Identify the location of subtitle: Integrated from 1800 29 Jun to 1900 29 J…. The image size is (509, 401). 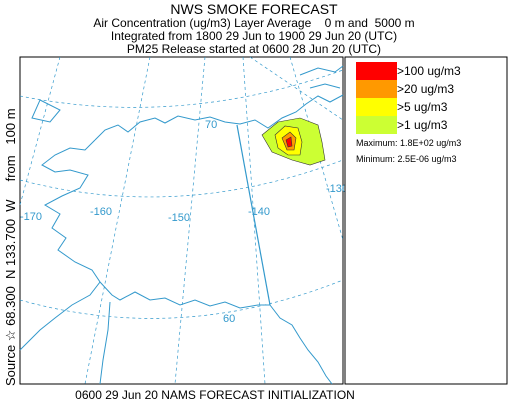
(254, 36).